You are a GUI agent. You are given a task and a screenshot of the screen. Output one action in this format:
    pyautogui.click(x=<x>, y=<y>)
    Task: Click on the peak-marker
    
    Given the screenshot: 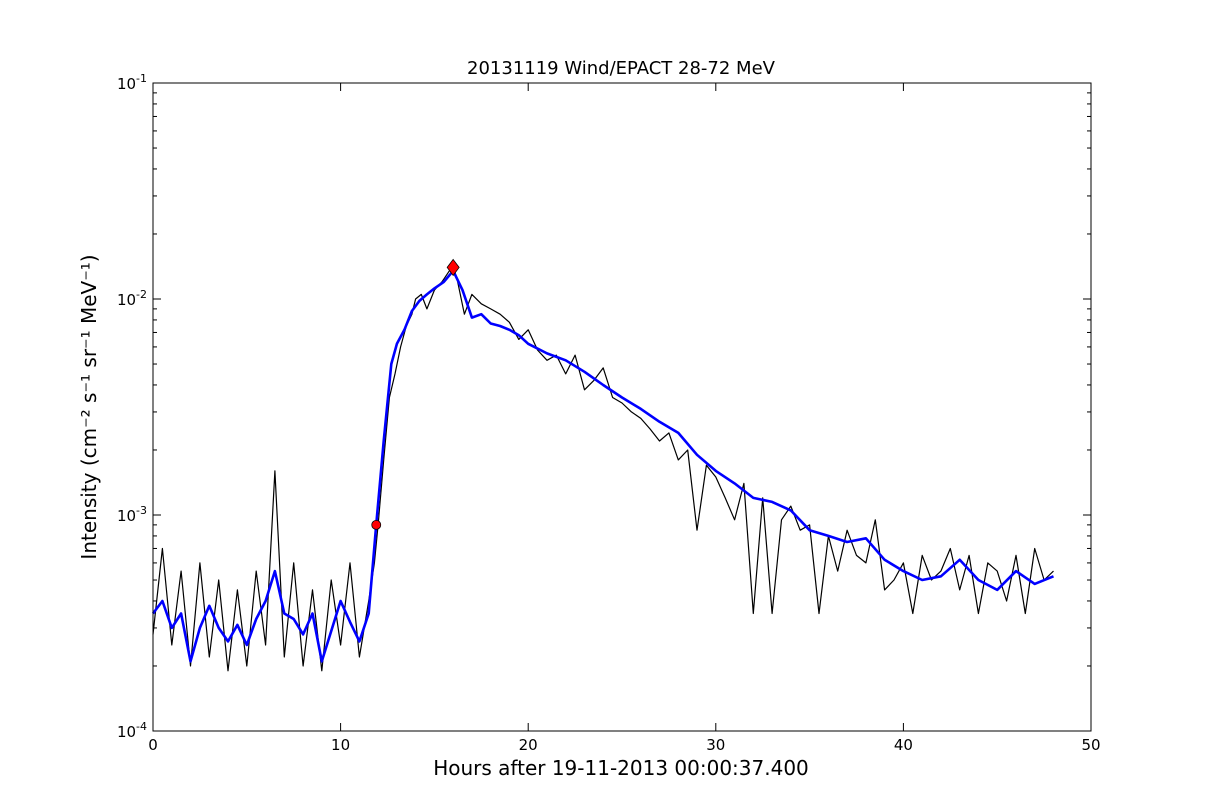 What is the action you would take?
    pyautogui.click(x=453, y=267)
    